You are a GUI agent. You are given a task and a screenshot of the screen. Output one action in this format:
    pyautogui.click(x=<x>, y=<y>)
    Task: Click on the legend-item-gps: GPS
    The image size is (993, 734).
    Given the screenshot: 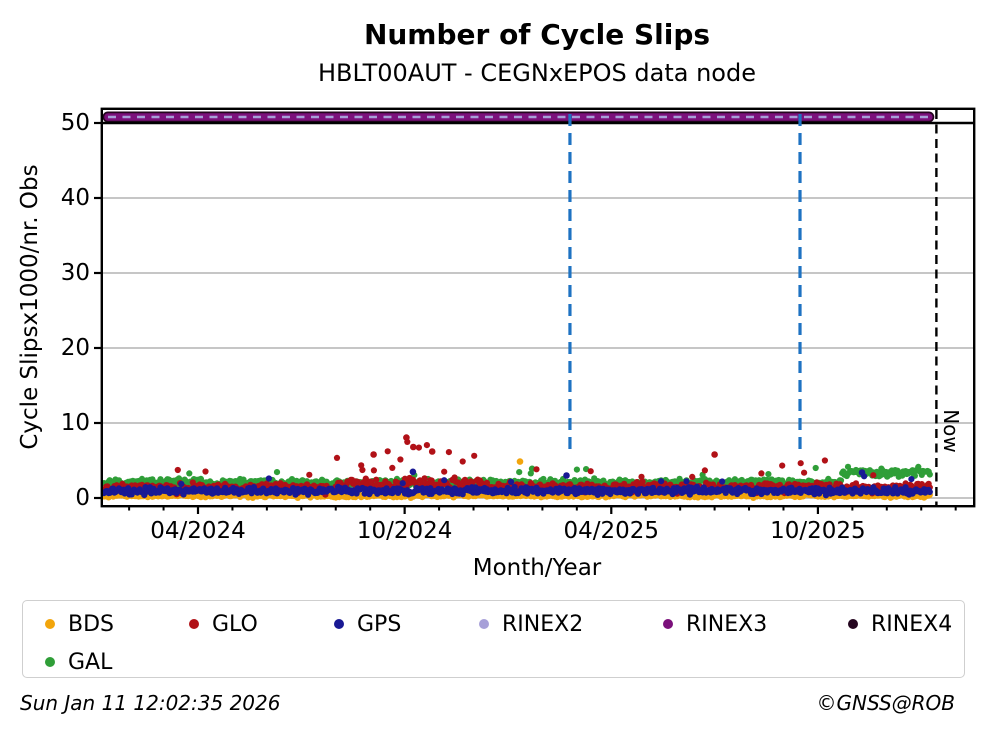 What is the action you would take?
    pyautogui.click(x=367, y=624)
    